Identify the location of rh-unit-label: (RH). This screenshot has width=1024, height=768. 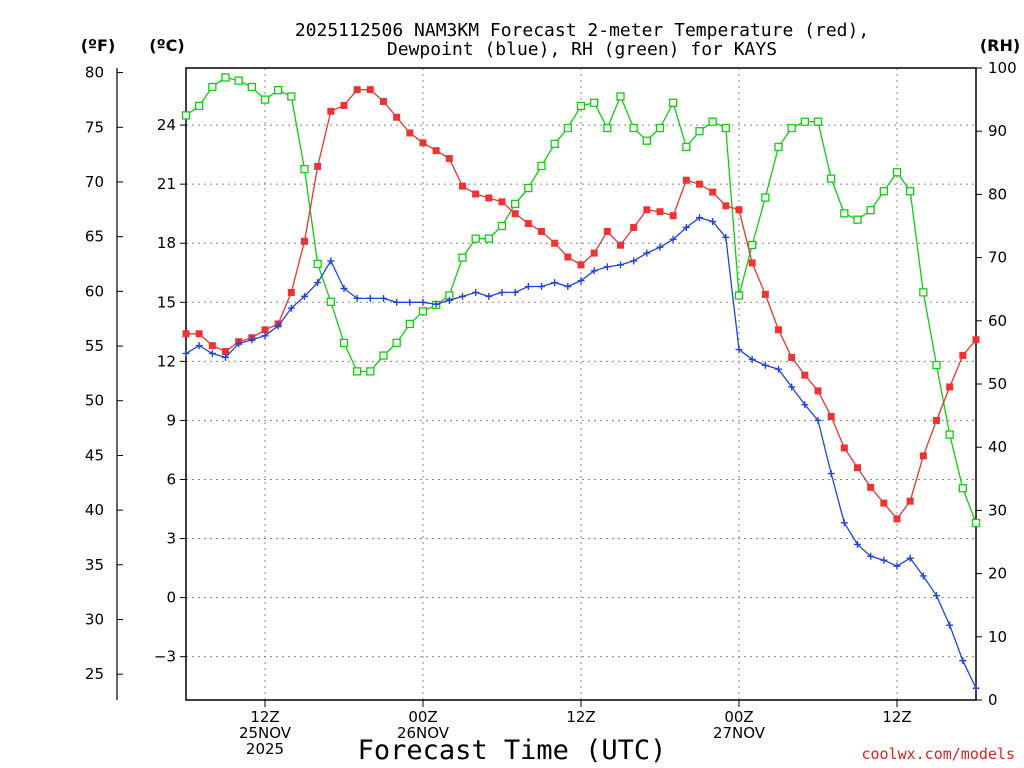
(1000, 45).